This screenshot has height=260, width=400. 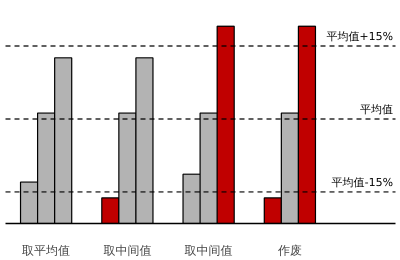 What do you see at coordinates (46, 251) in the screenshot?
I see `x-tick-label: 取平均值` at bounding box center [46, 251].